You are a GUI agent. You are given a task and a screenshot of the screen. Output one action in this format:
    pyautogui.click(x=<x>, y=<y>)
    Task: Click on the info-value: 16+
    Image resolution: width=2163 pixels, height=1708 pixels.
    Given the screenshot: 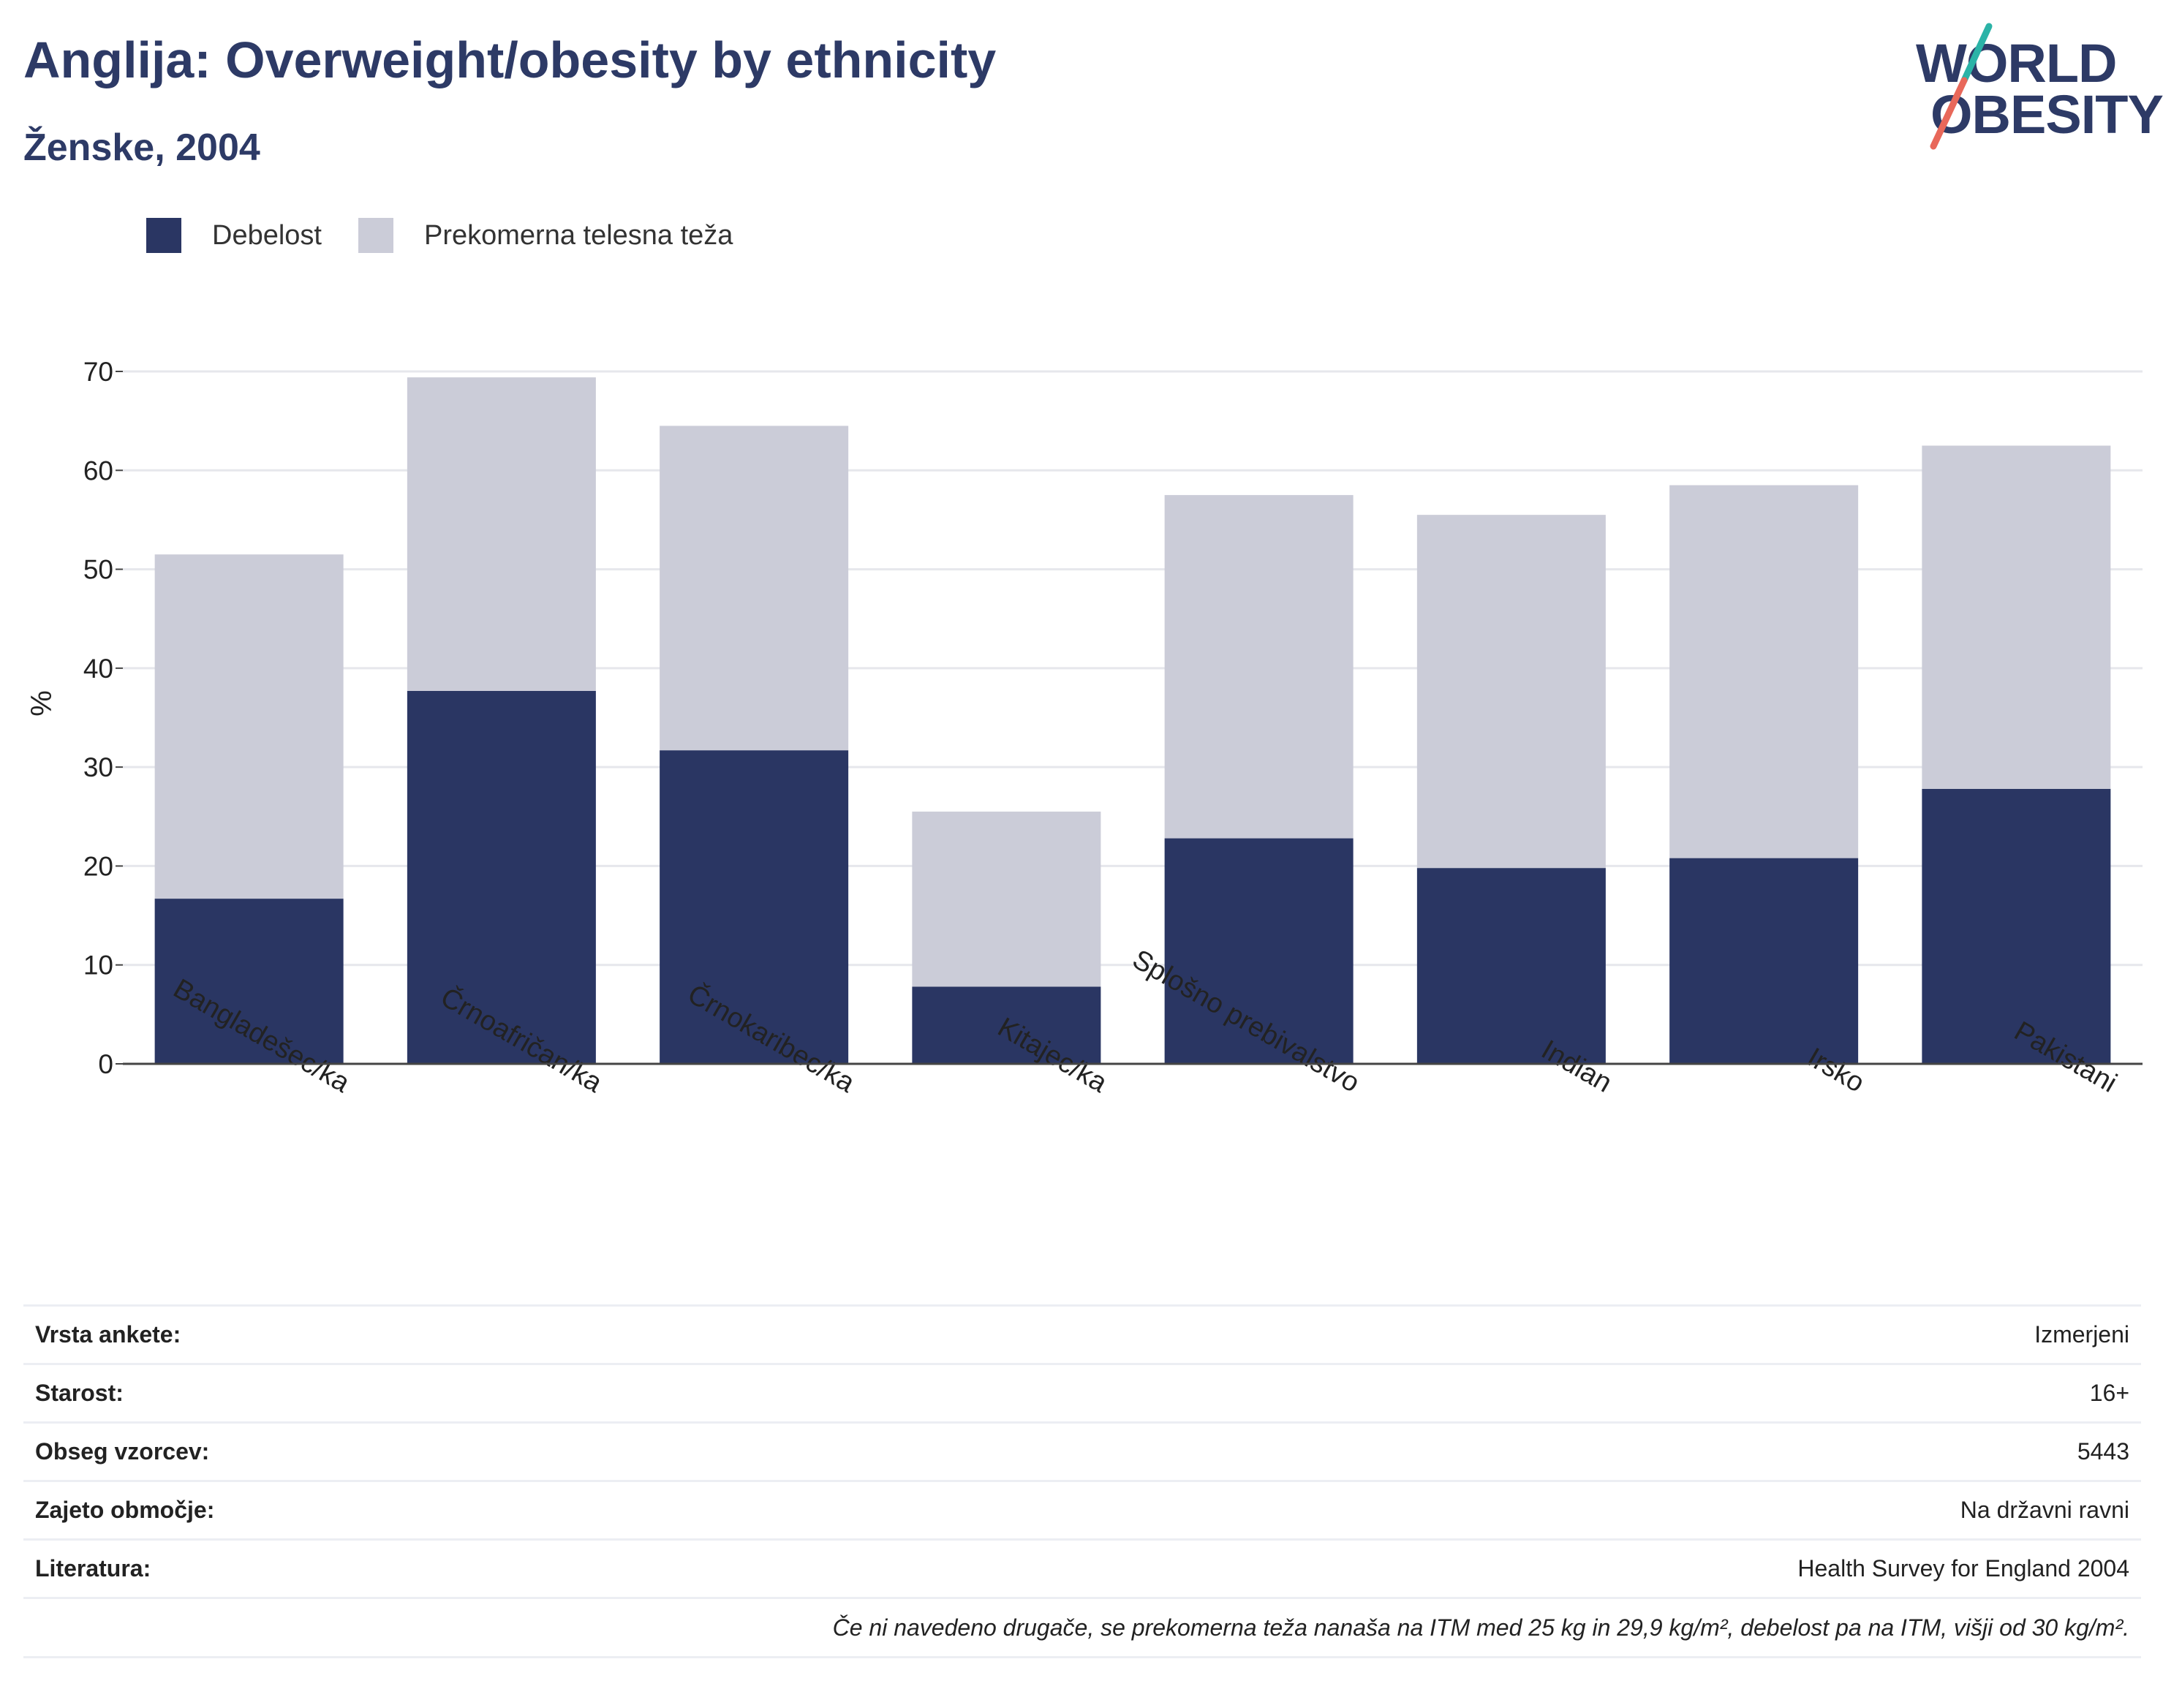 What is the action you would take?
    pyautogui.click(x=2109, y=1393)
    